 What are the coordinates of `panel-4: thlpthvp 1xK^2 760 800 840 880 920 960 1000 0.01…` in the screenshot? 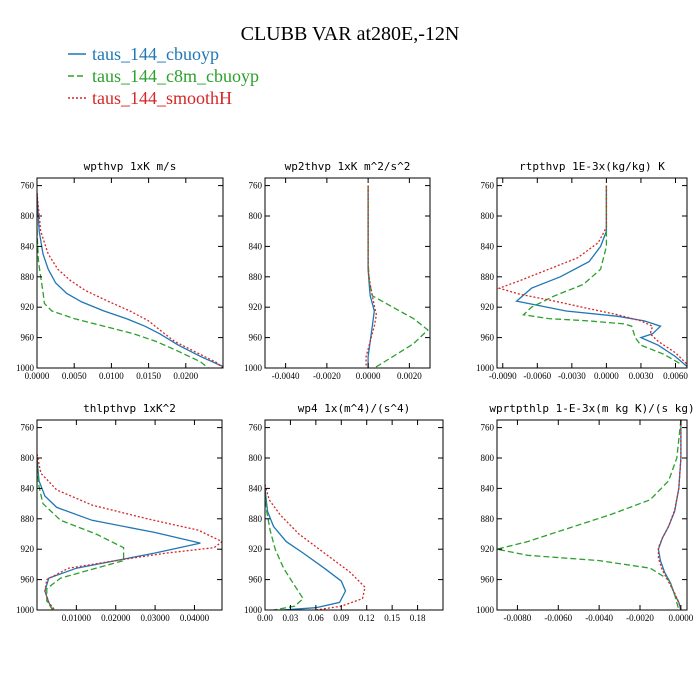 It's located at (119, 512).